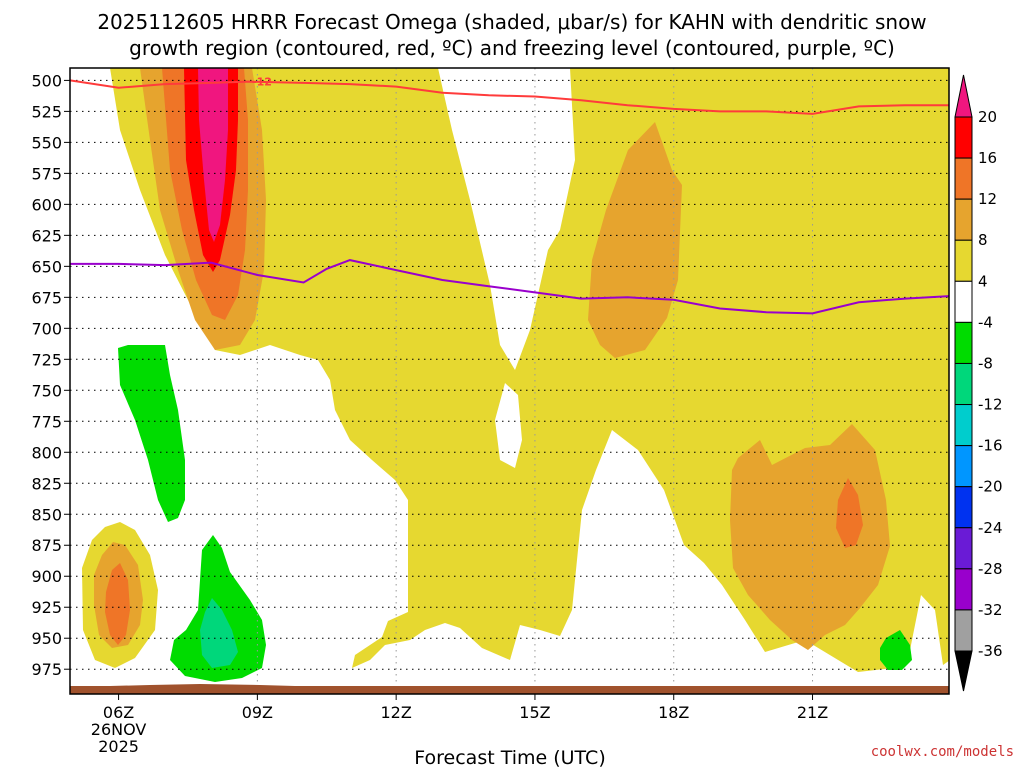 This screenshot has width=1024, height=768. What do you see at coordinates (257, 712) in the screenshot?
I see `x-tick-label: 09Z` at bounding box center [257, 712].